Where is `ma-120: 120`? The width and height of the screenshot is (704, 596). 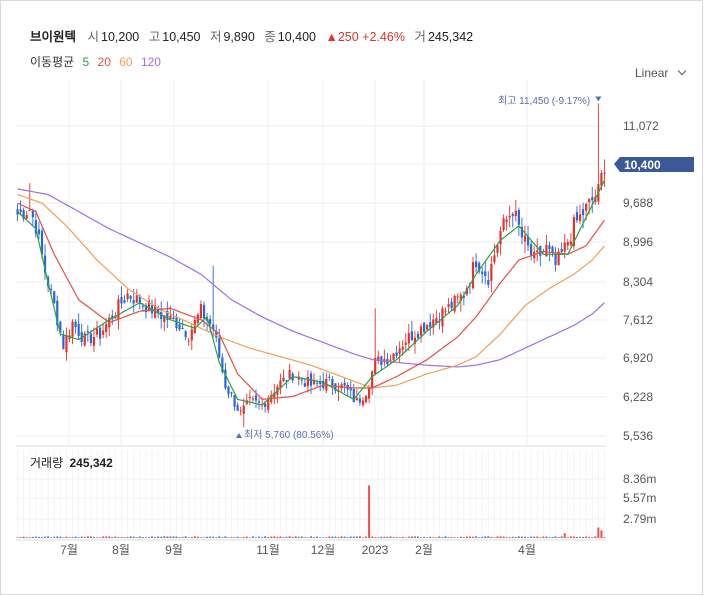 ma-120: 120 is located at coordinates (150, 62).